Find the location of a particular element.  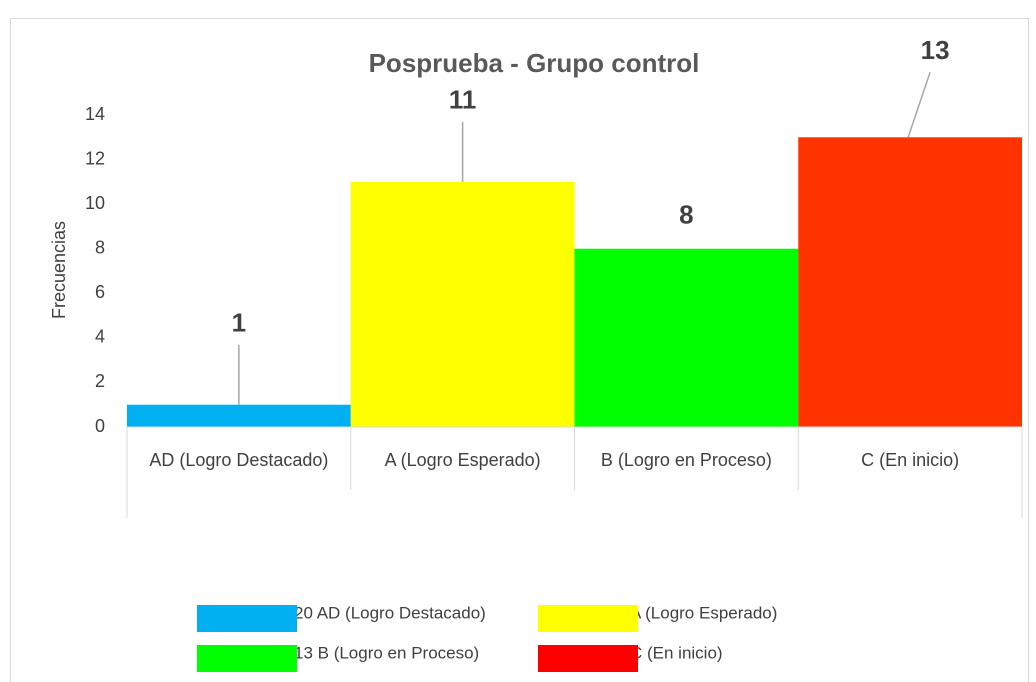

legend-label: 20 AD (Logro Destacado) is located at coordinates (390, 612).